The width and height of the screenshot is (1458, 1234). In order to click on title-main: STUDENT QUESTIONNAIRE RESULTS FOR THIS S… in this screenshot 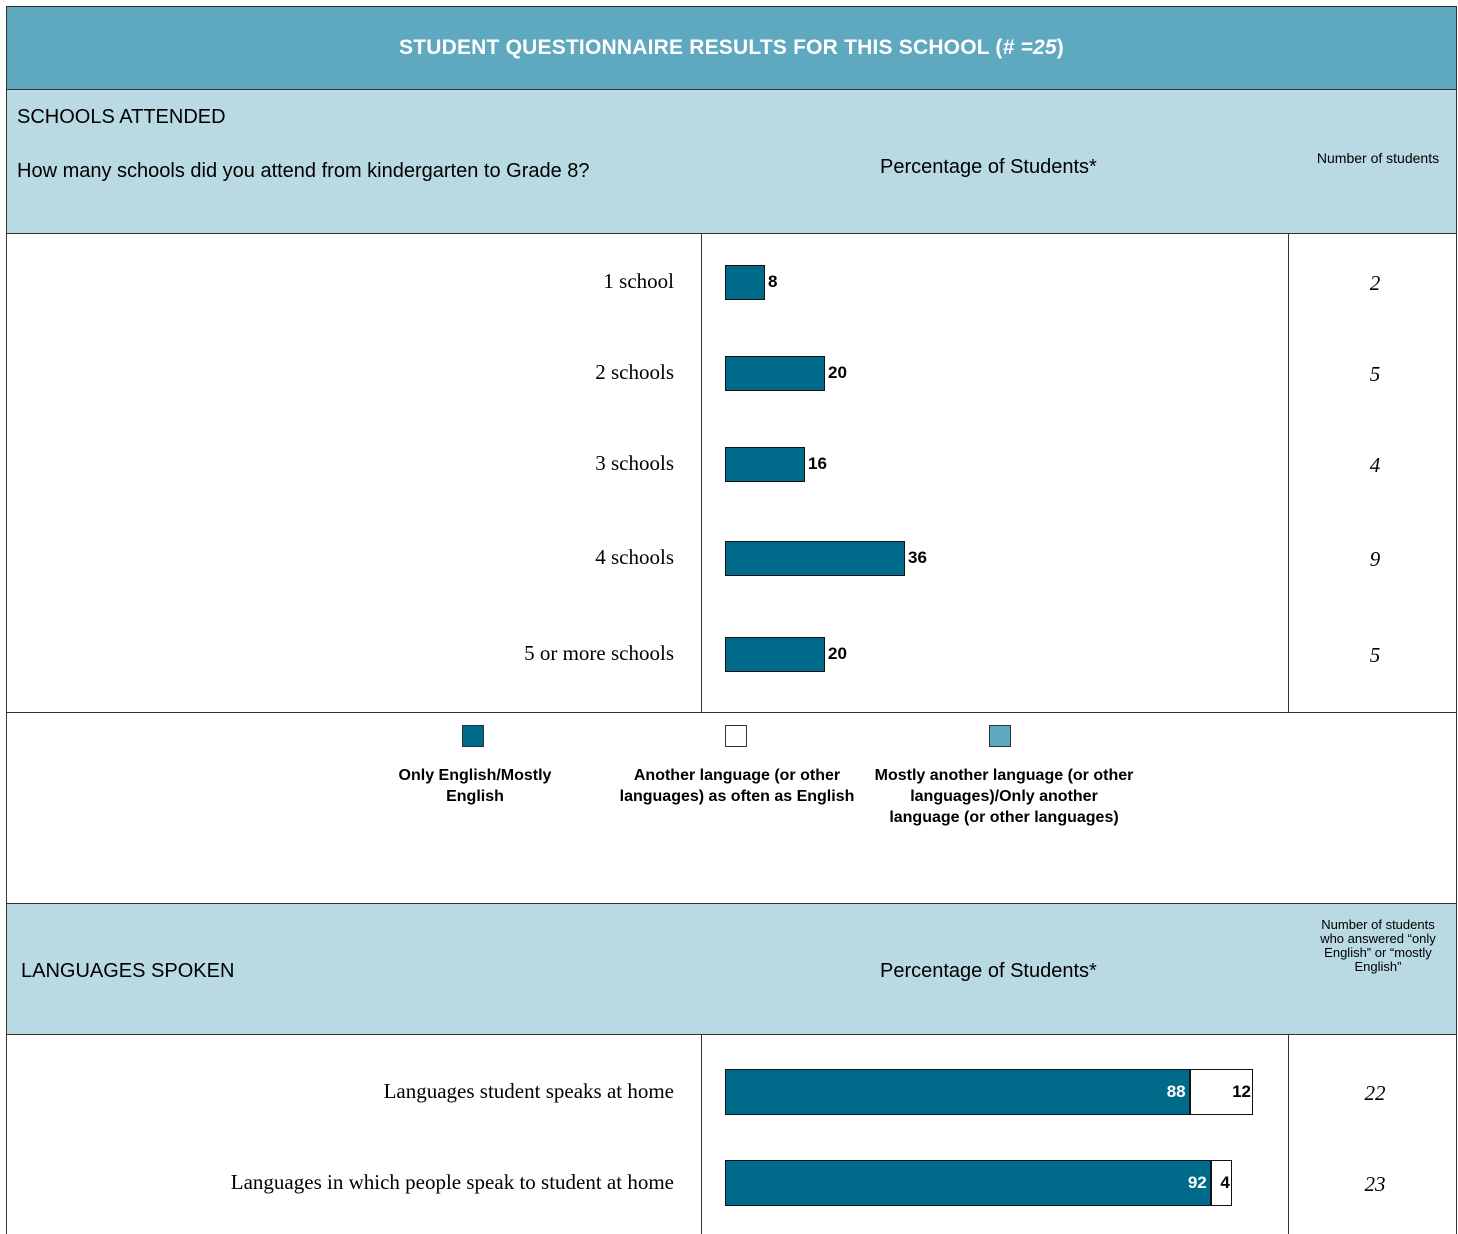, I will do `click(700, 47)`.